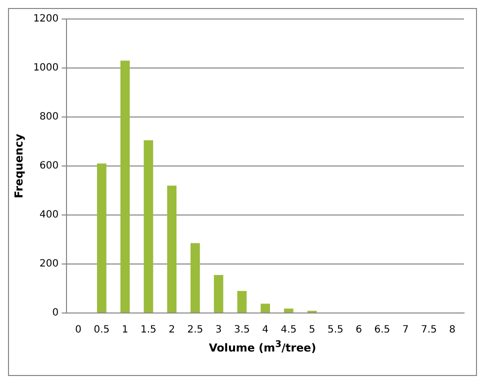 Image resolution: width=485 pixels, height=384 pixels. I want to click on x-tick-label: 5.5, so click(335, 330).